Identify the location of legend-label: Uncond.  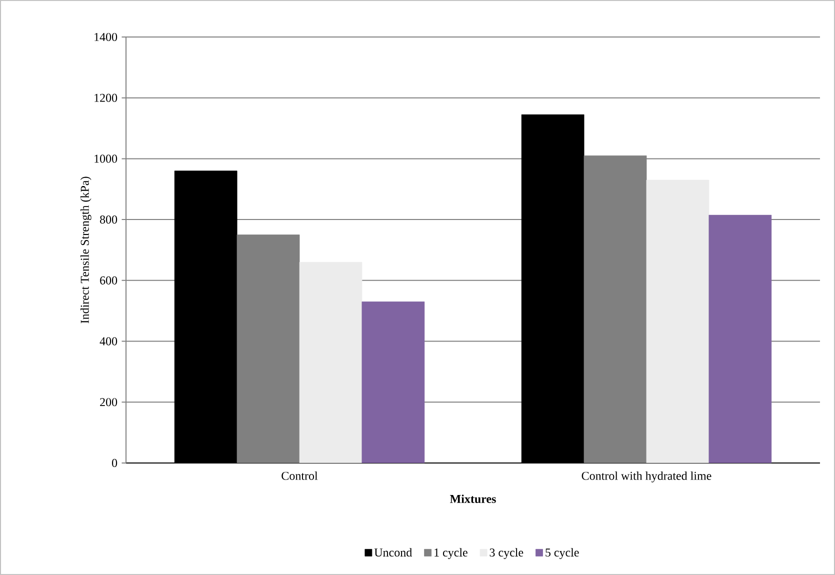
(393, 552).